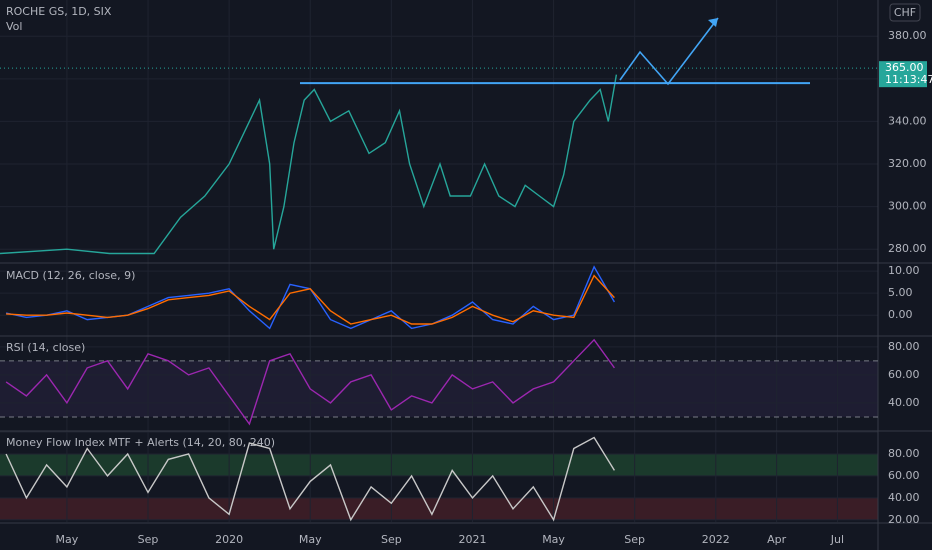 The image size is (932, 550). Describe the element at coordinates (907, 206) in the screenshot. I see `y-tick-label: 300.00` at that location.